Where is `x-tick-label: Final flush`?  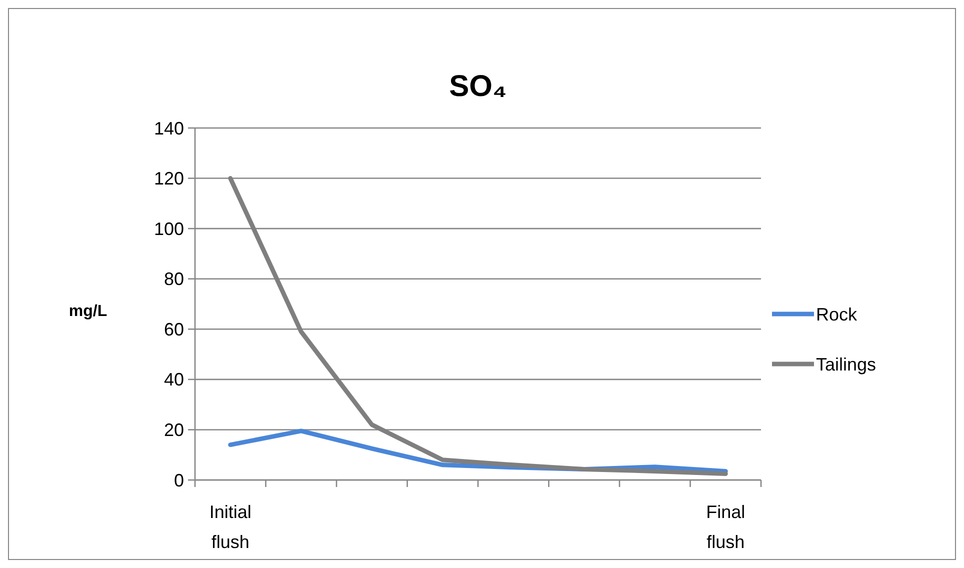 x-tick-label: Final flush is located at coordinates (726, 527).